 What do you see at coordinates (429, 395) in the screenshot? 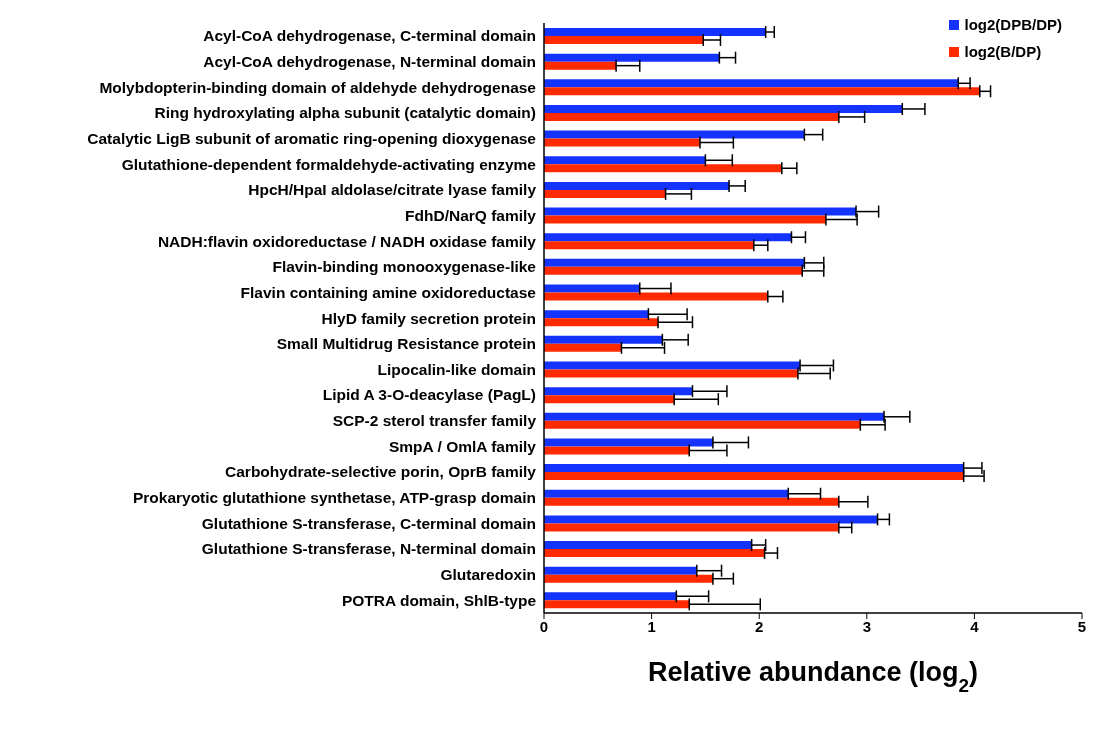
I see `y-tick-label: Lipid A 3-O-deacylase (PagL)` at bounding box center [429, 395].